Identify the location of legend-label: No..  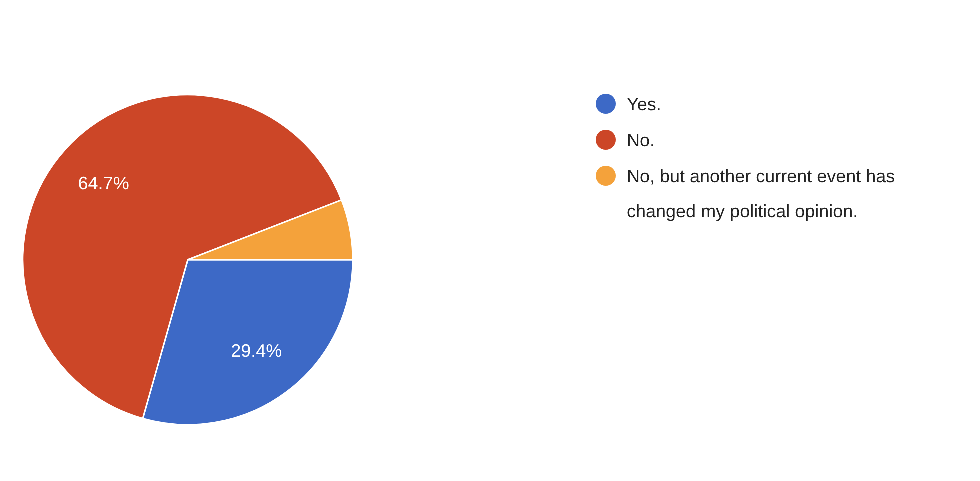
(641, 140).